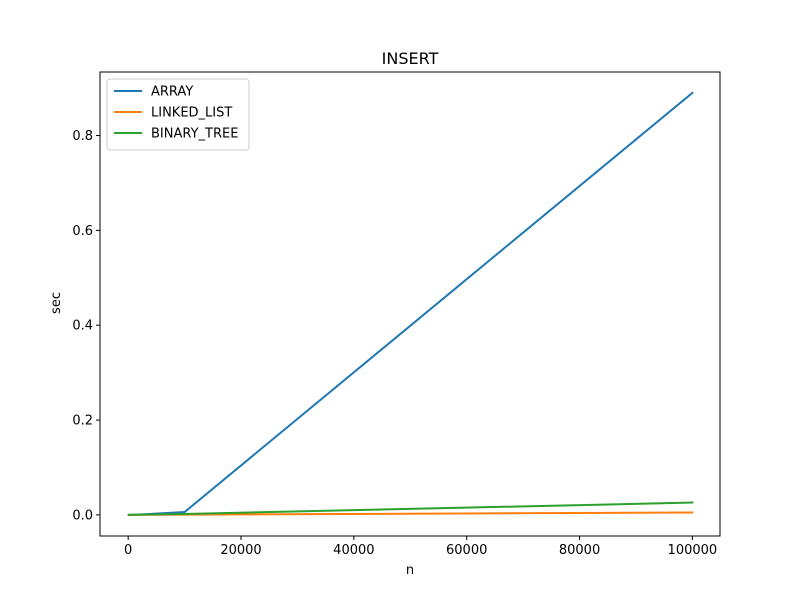 This screenshot has width=800, height=600. I want to click on y-tick-label: 0.4, so click(82, 326).